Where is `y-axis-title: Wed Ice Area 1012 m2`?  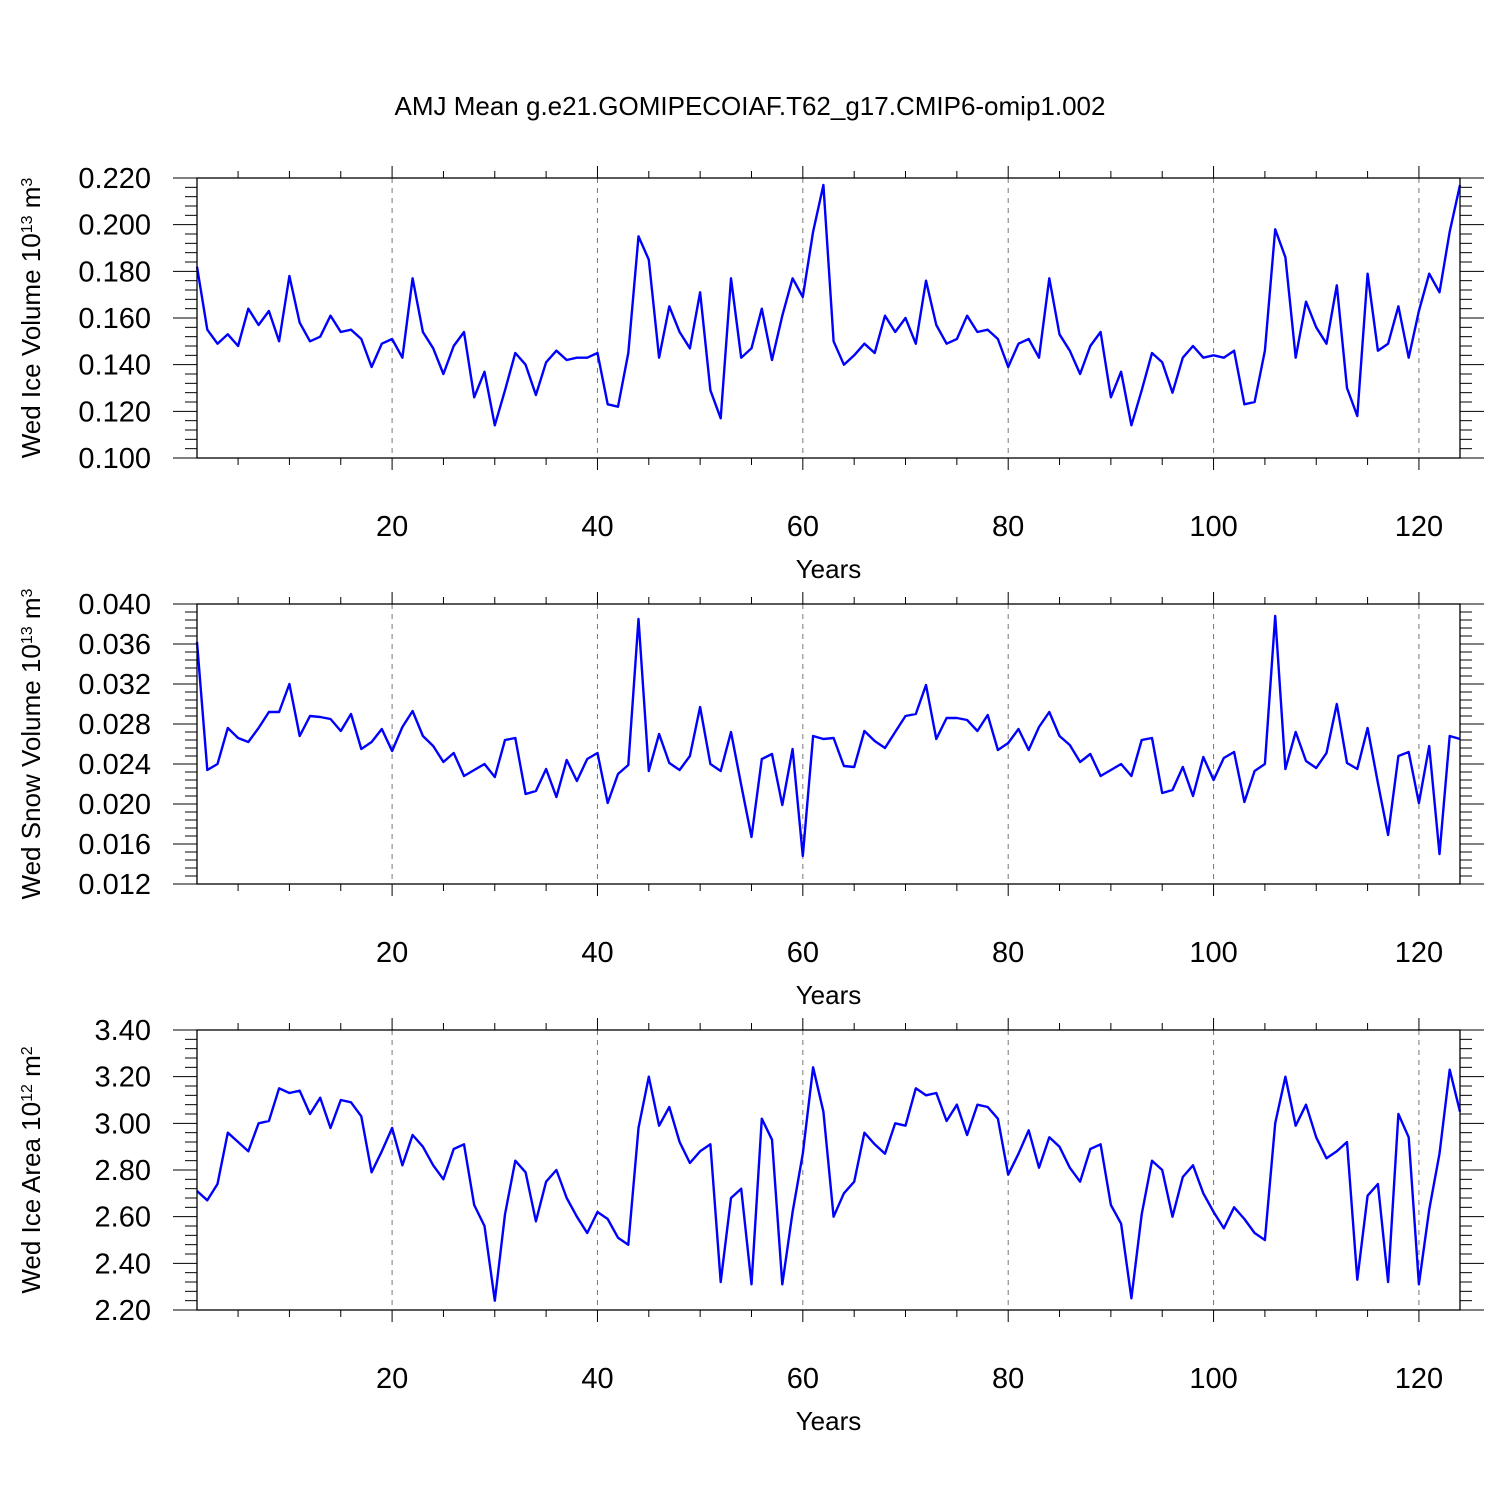
y-axis-title: Wed Ice Area 1012 m2 is located at coordinates (31, 1169).